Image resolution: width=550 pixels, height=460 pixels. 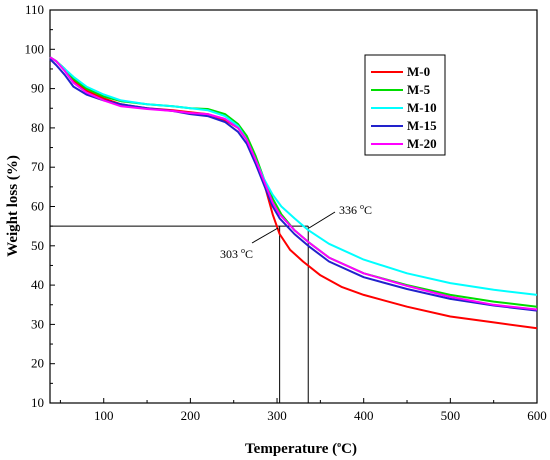 I want to click on legend-label-m-10: M-10, so click(x=422, y=107).